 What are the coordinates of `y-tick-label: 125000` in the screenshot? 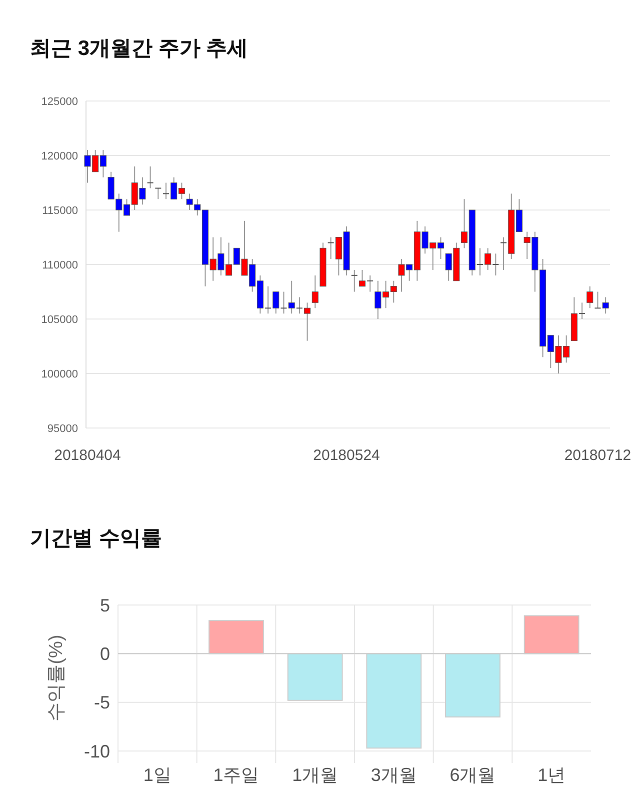 It's located at (59, 102).